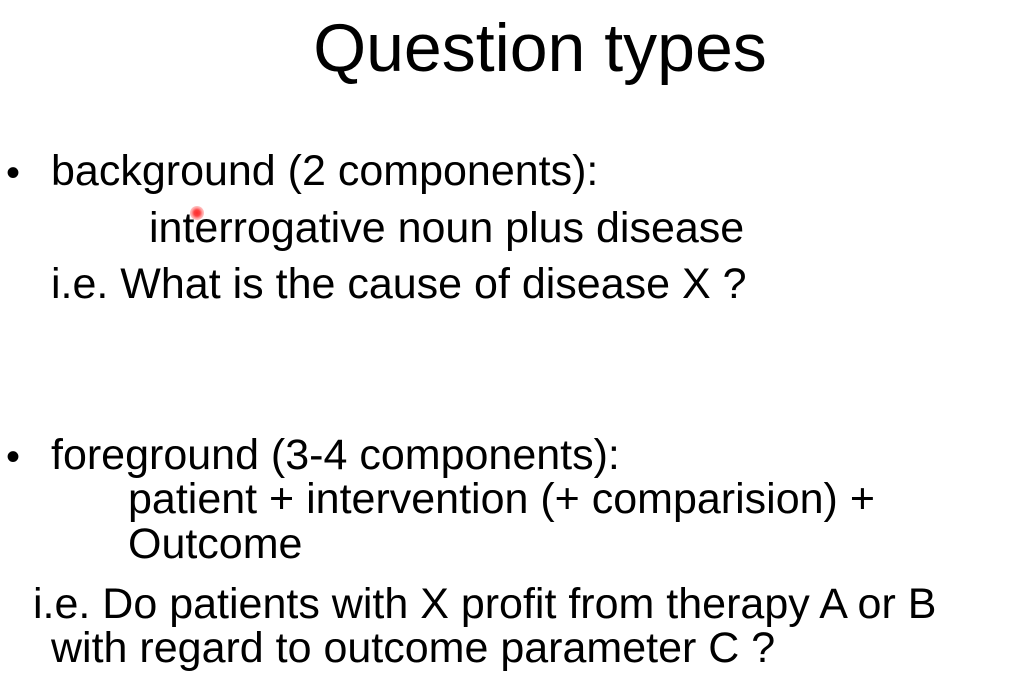  What do you see at coordinates (501, 499) in the screenshot?
I see `foreground-definition-line-1: patient + intervention (+ comparision) +` at bounding box center [501, 499].